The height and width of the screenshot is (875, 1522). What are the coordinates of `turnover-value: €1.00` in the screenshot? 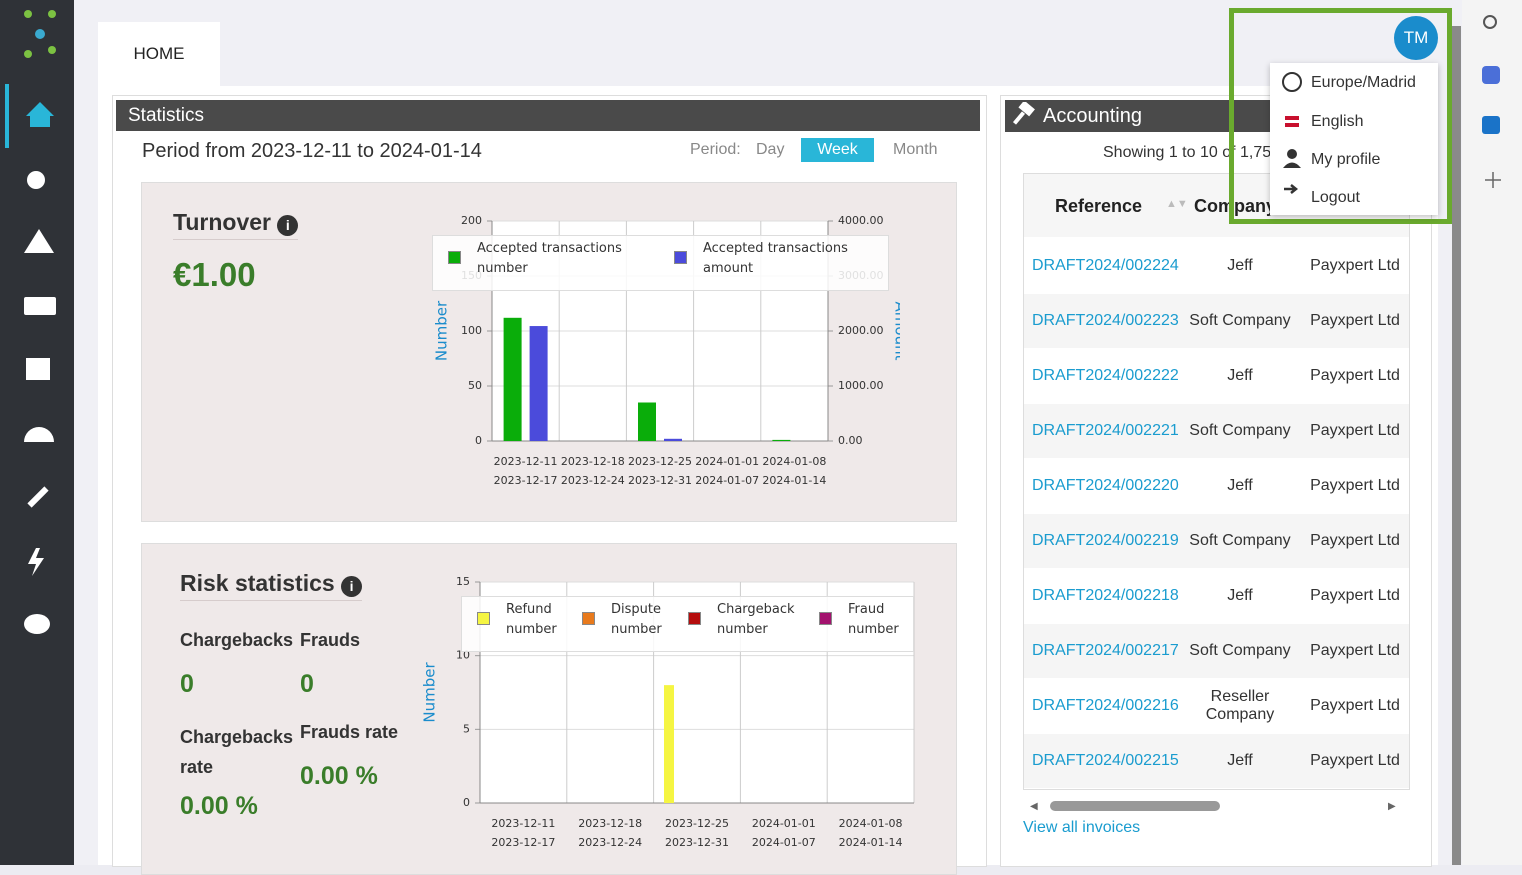 It's located at (214, 274).